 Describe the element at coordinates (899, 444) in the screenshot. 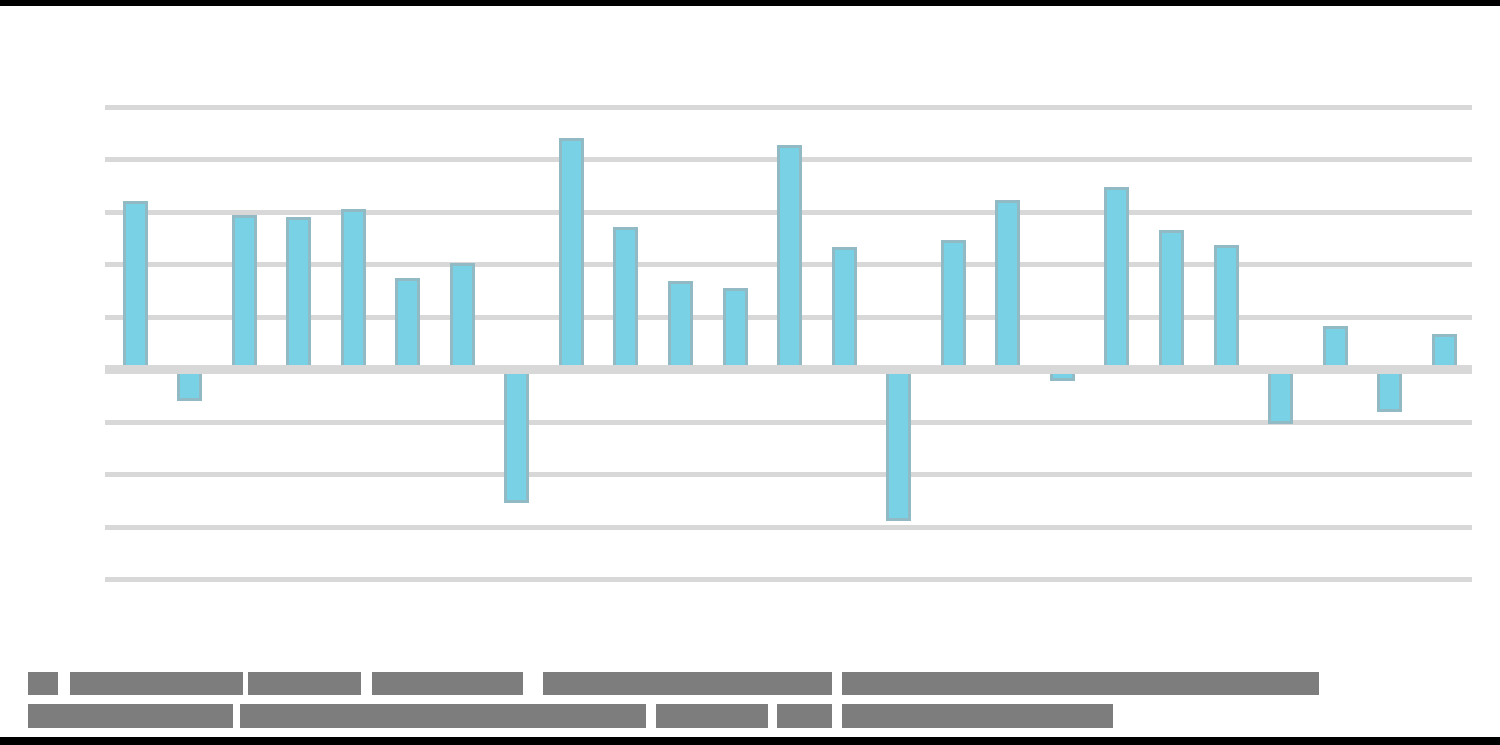

I see `bar-15-negative` at that location.